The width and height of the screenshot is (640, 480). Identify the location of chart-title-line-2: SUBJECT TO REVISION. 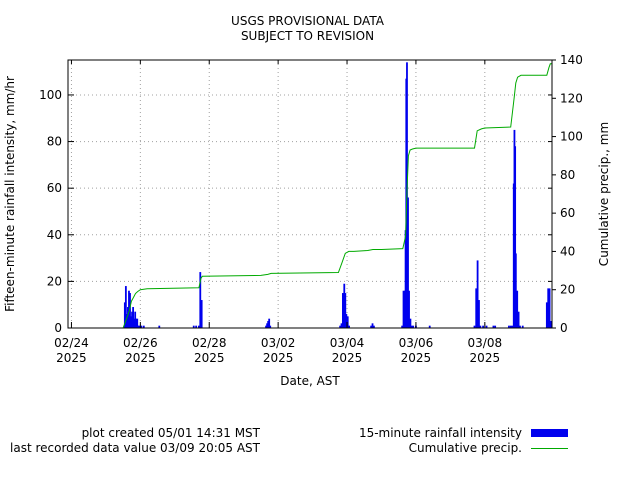
(307, 36).